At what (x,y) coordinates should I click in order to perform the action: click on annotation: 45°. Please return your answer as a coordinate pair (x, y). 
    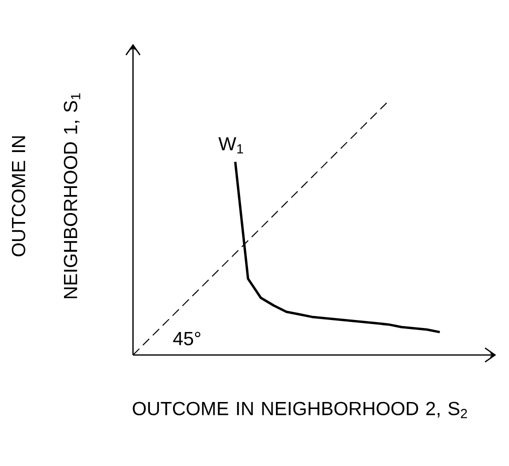
    Looking at the image, I should click on (186, 339).